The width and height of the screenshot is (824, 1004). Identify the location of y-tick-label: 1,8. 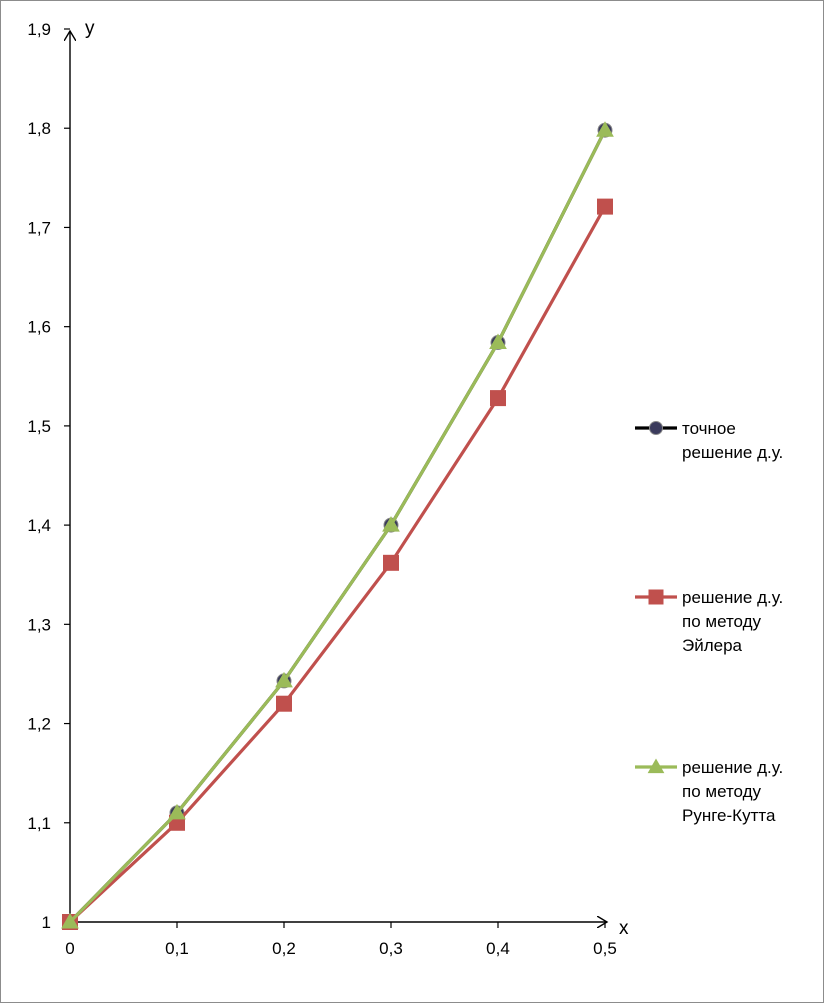
(39, 128).